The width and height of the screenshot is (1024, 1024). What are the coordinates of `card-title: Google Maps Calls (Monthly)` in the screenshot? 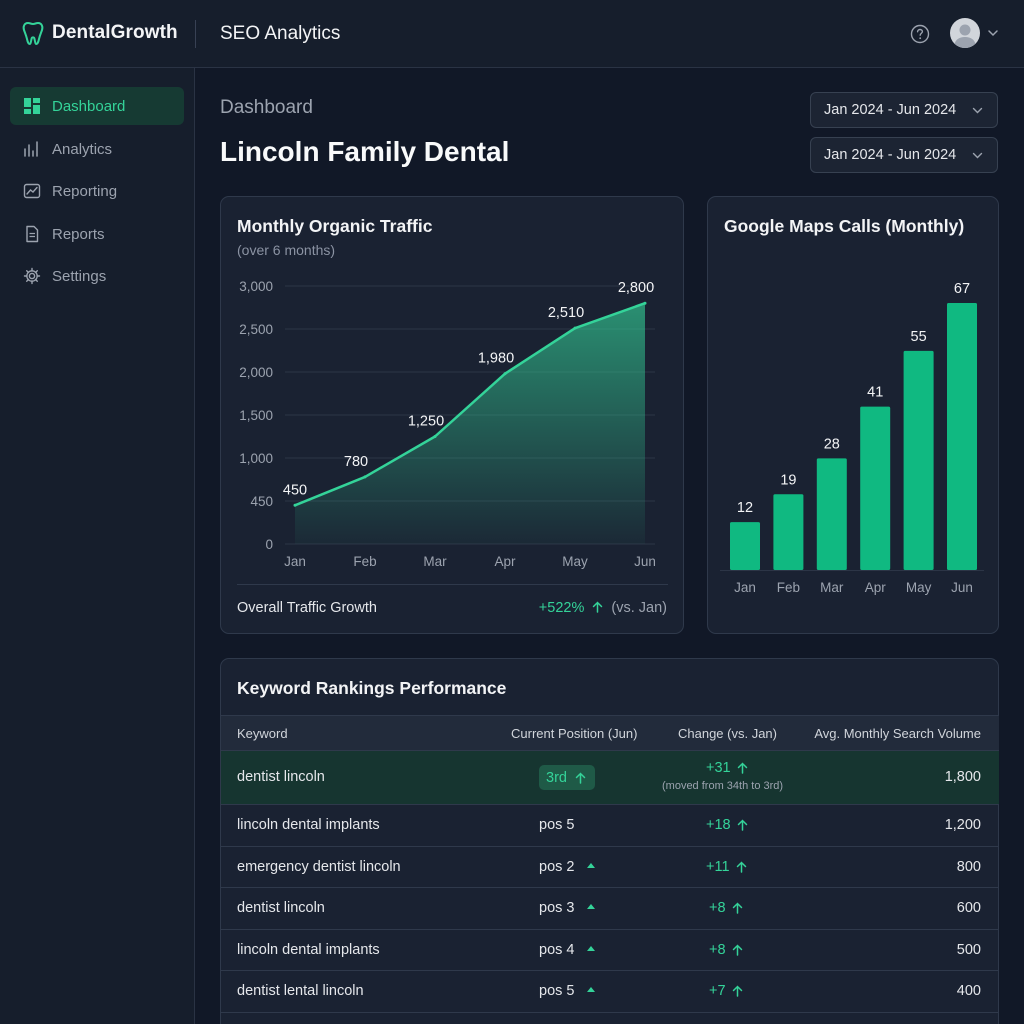 It's located at (844, 226).